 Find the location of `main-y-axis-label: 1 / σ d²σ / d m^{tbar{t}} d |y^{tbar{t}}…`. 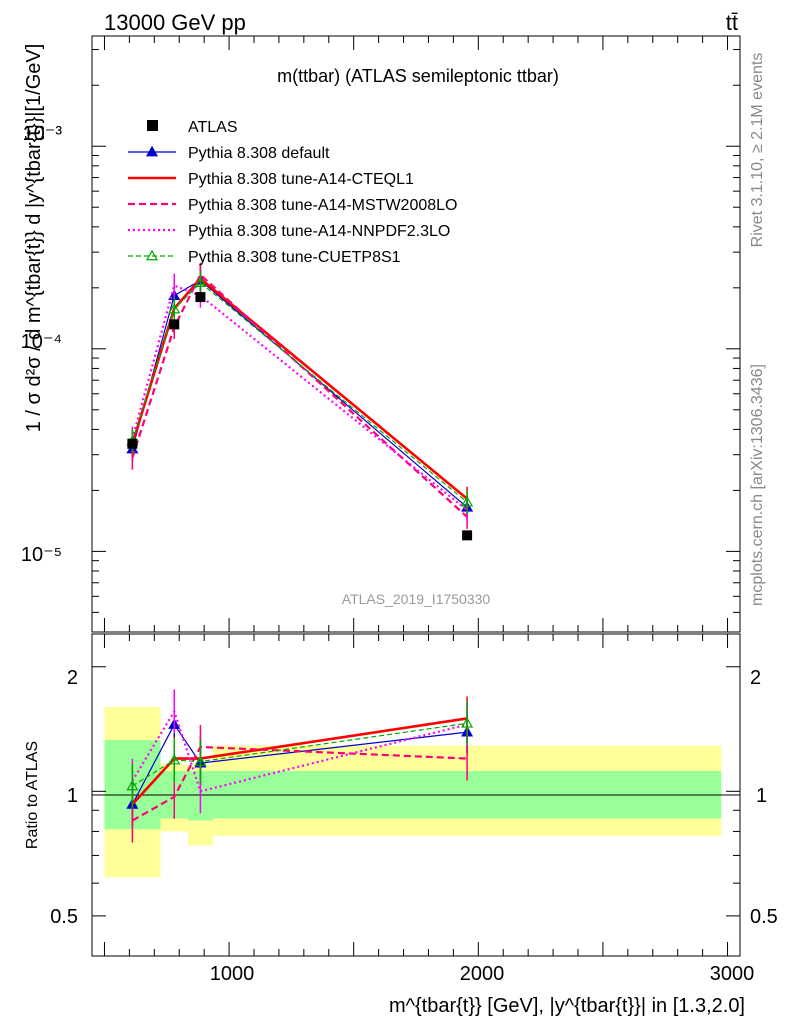

main-y-axis-label: 1 / σ d²σ / d m^{tbar{t}} d |y^{tbar{t}}… is located at coordinates (34, 238).